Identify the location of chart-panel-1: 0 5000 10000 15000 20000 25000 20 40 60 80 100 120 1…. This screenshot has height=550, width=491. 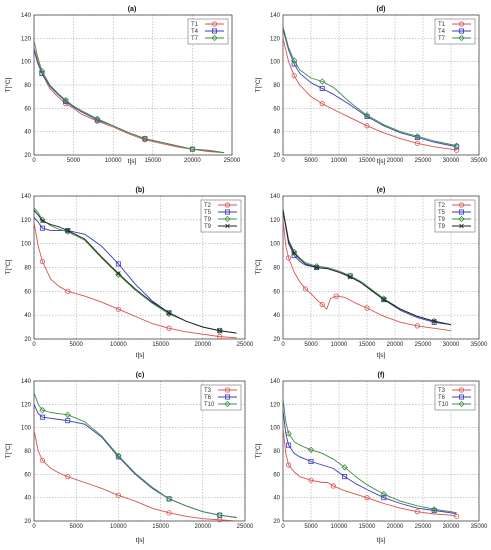
(122, 85).